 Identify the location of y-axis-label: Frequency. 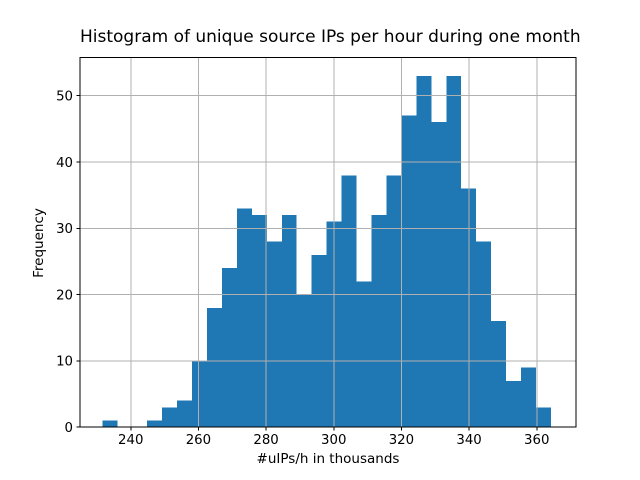
(39, 243).